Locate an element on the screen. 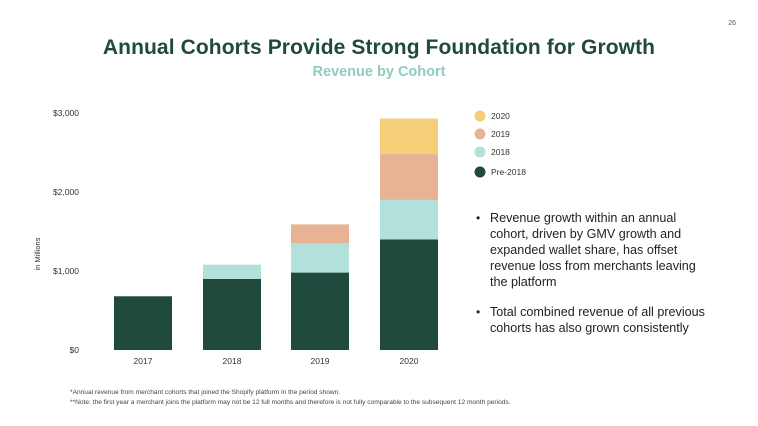 This screenshot has width=758, height=426. x-tick-label: 2018 is located at coordinates (232, 361).